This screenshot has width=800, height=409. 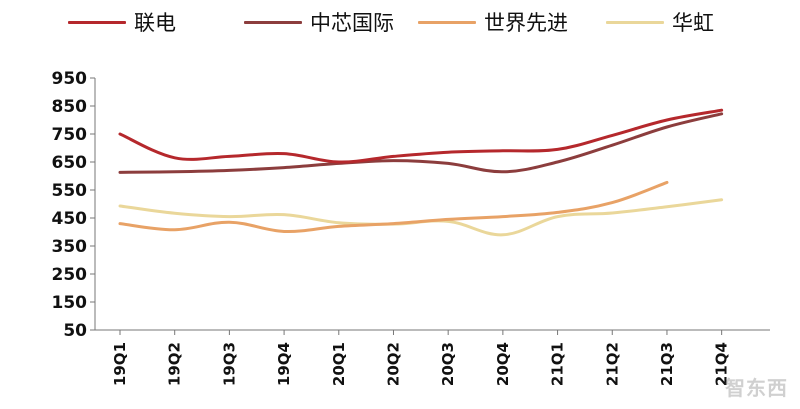 I want to click on series-line-huahong, so click(x=421, y=217).